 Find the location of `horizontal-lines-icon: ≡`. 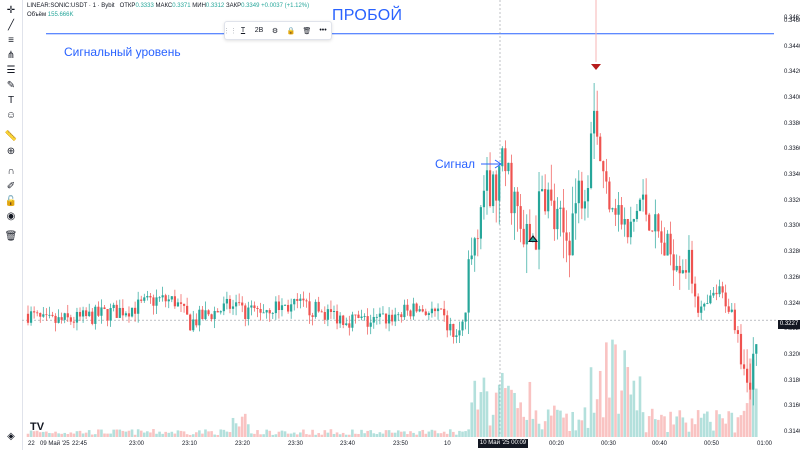

horizontal-lines-icon: ≡ is located at coordinates (11, 40).